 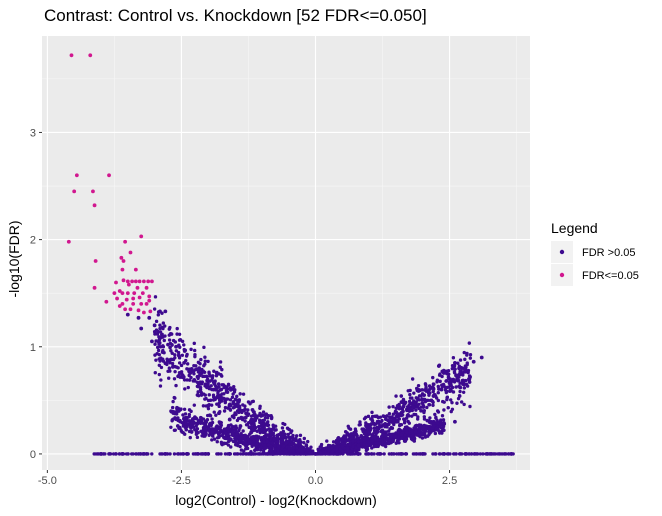 I want to click on x-tick-label: -2.5, so click(x=181, y=481).